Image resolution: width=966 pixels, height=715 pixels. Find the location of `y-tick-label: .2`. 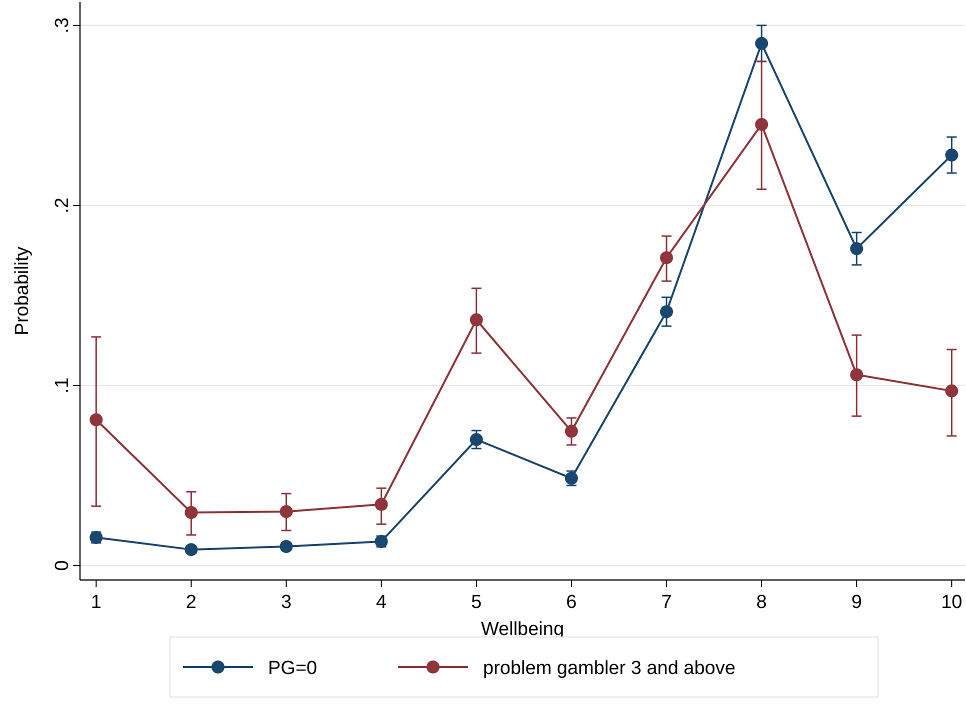

y-tick-label: .2 is located at coordinates (62, 206).